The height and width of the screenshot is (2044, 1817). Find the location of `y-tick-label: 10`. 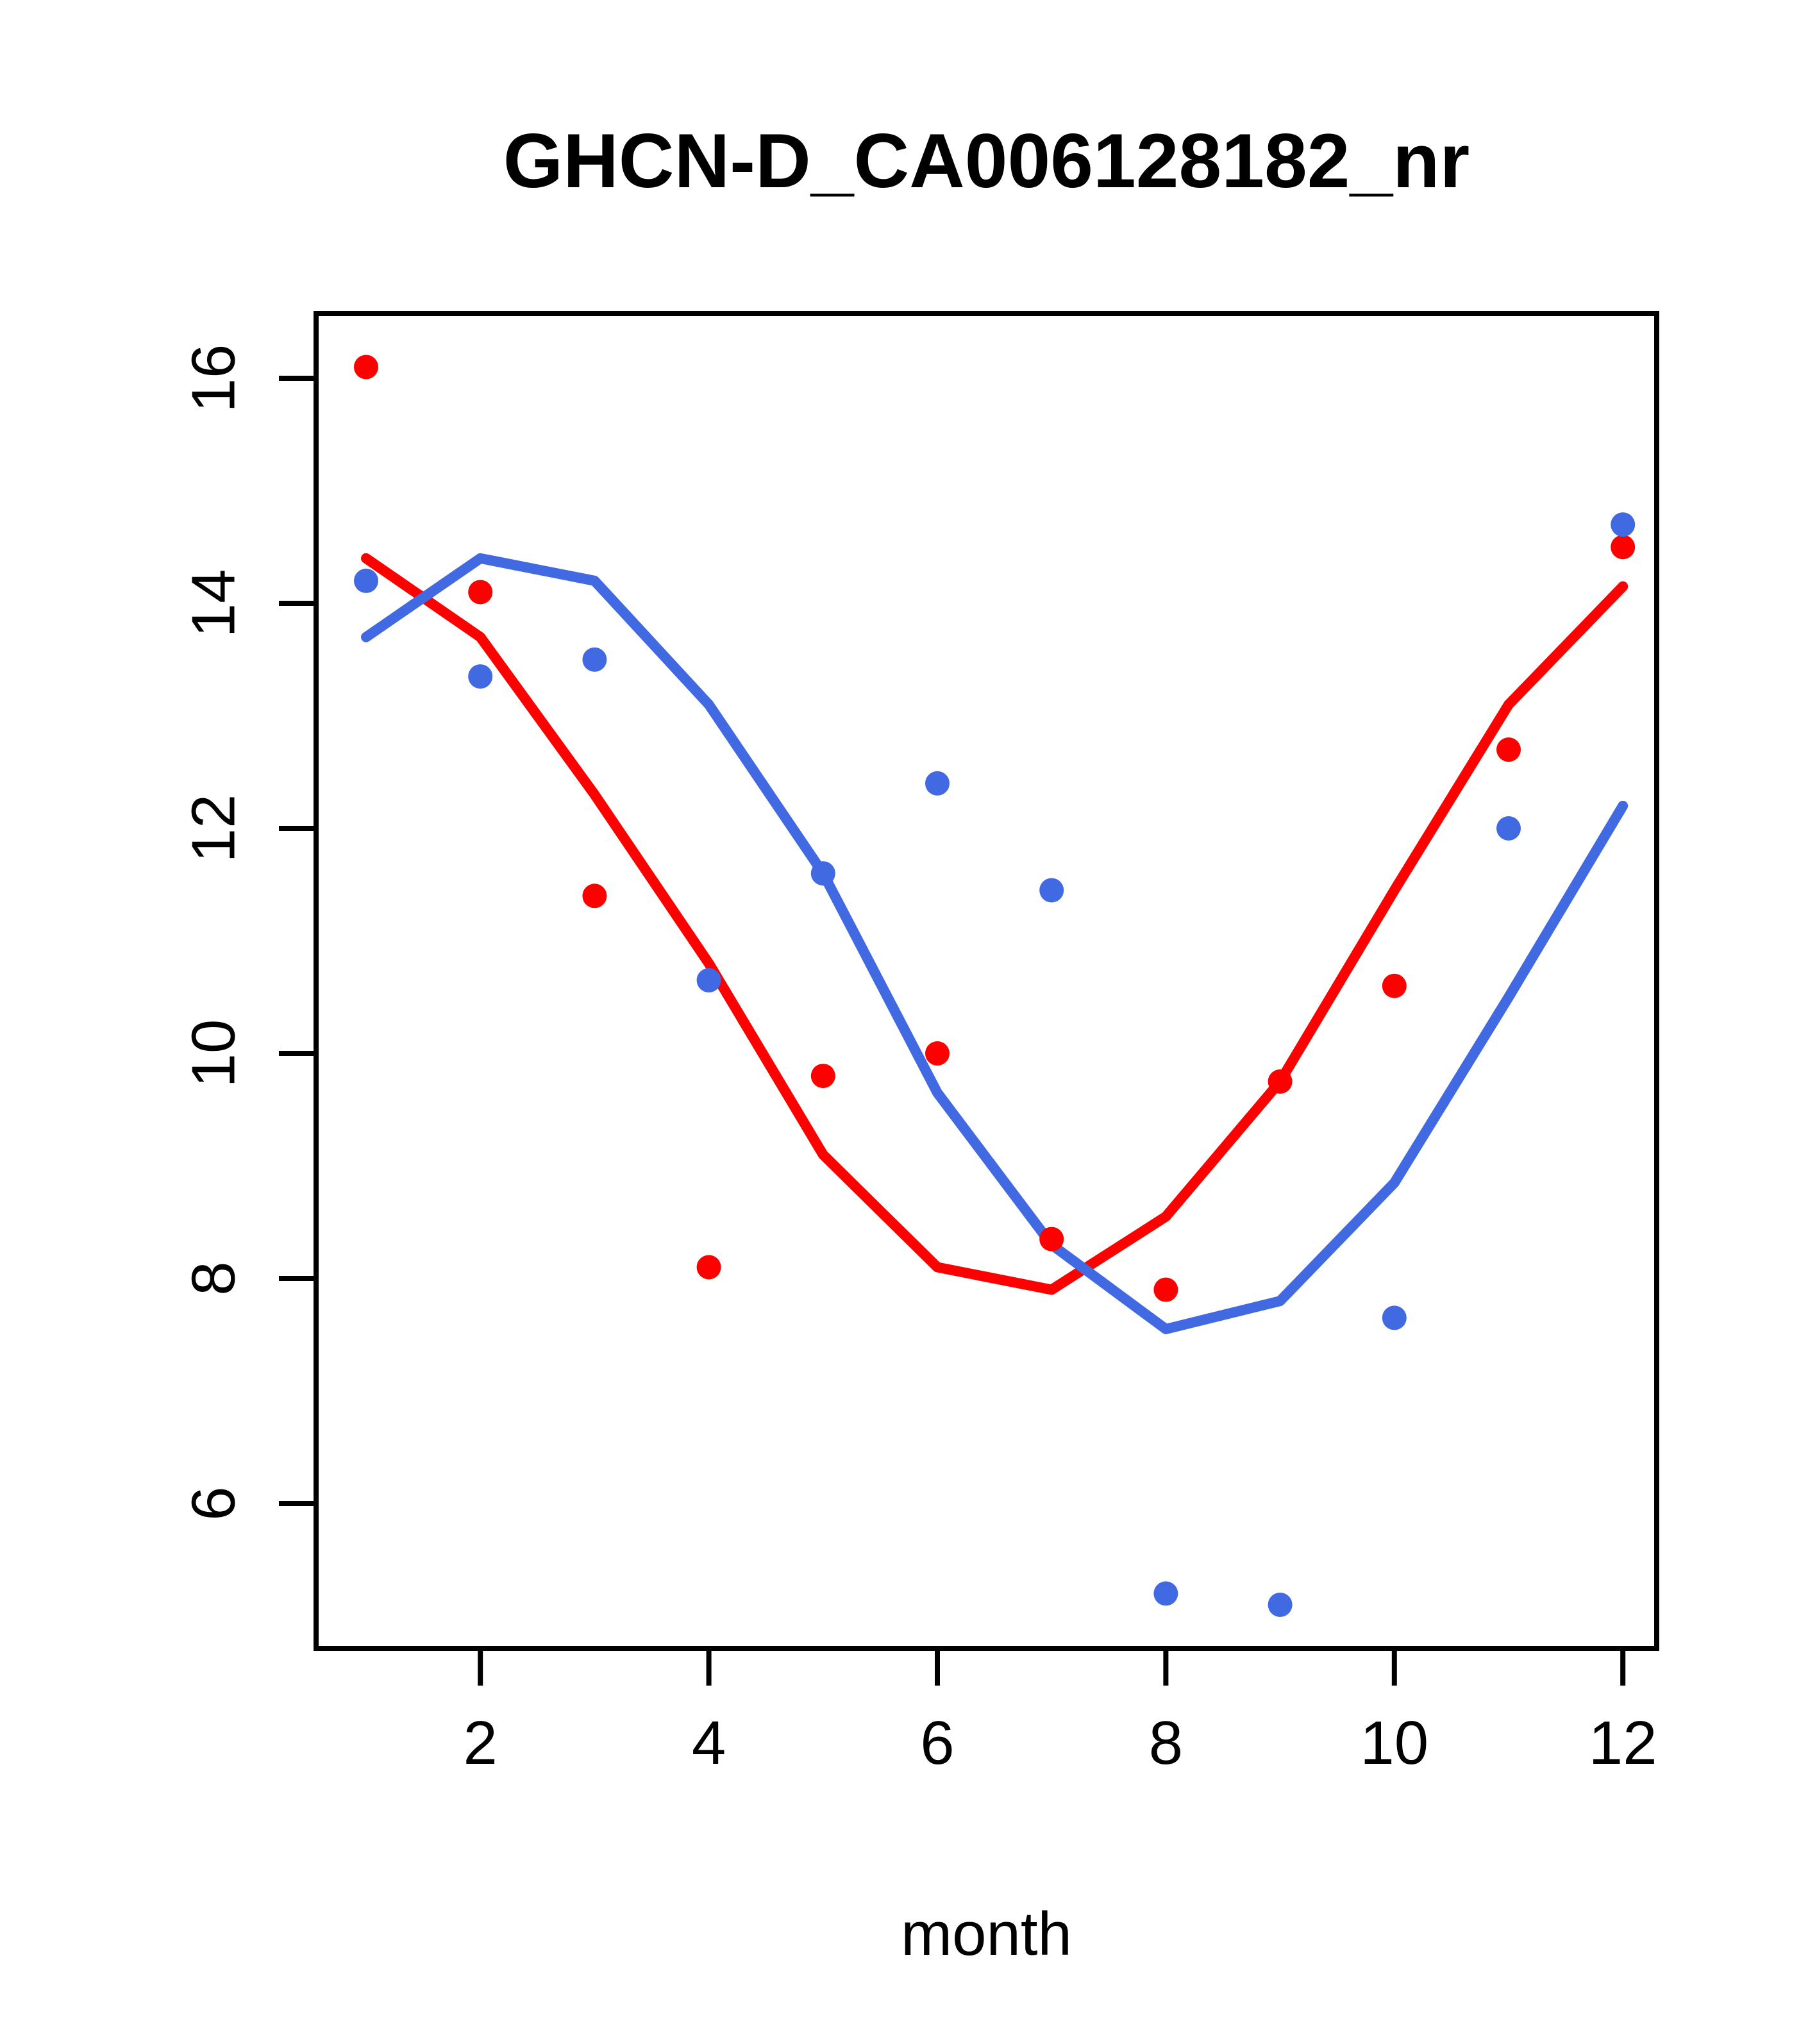

y-tick-label: 10 is located at coordinates (214, 1053).